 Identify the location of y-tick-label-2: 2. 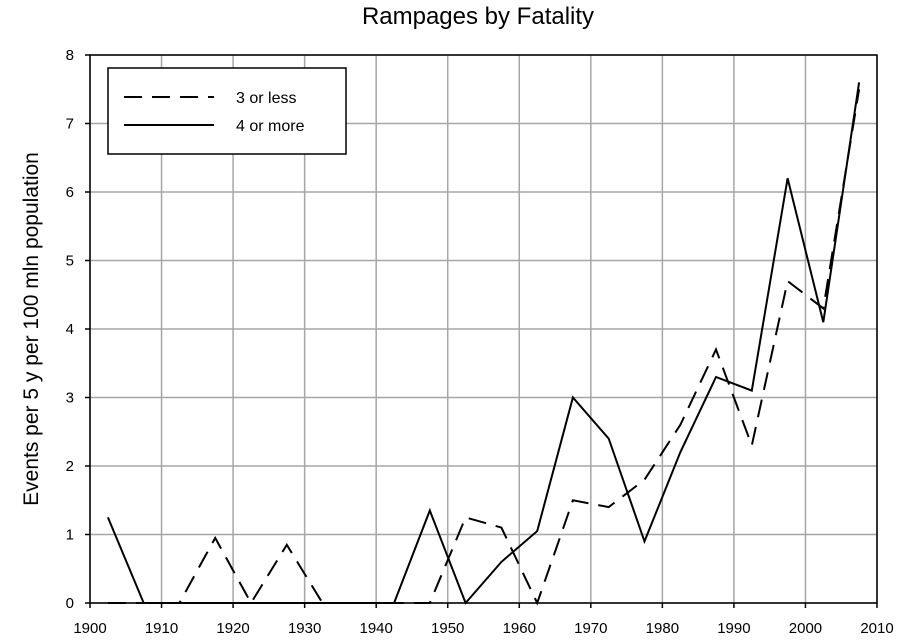
(70, 466).